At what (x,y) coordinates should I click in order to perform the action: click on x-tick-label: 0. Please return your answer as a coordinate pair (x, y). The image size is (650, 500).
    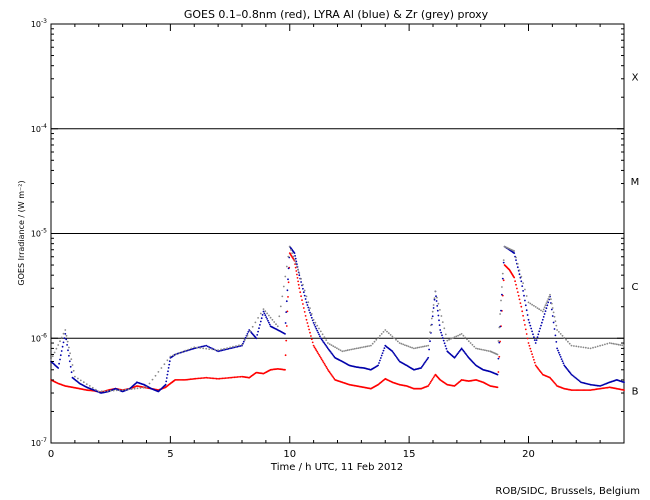
    Looking at the image, I should click on (51, 454).